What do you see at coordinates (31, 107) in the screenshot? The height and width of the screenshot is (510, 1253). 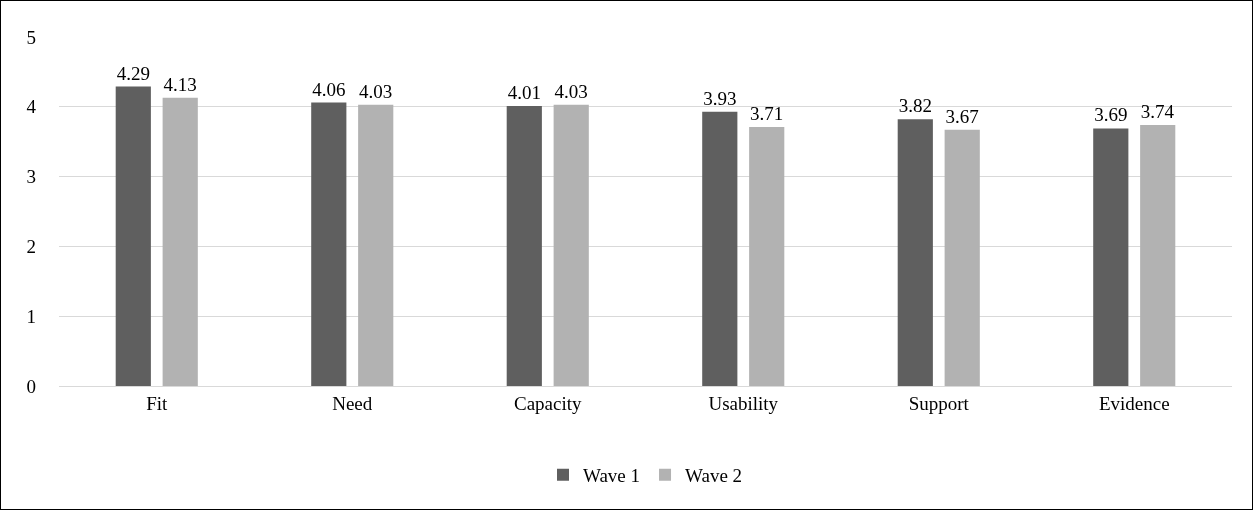 I see `y-tick-label: 4` at bounding box center [31, 107].